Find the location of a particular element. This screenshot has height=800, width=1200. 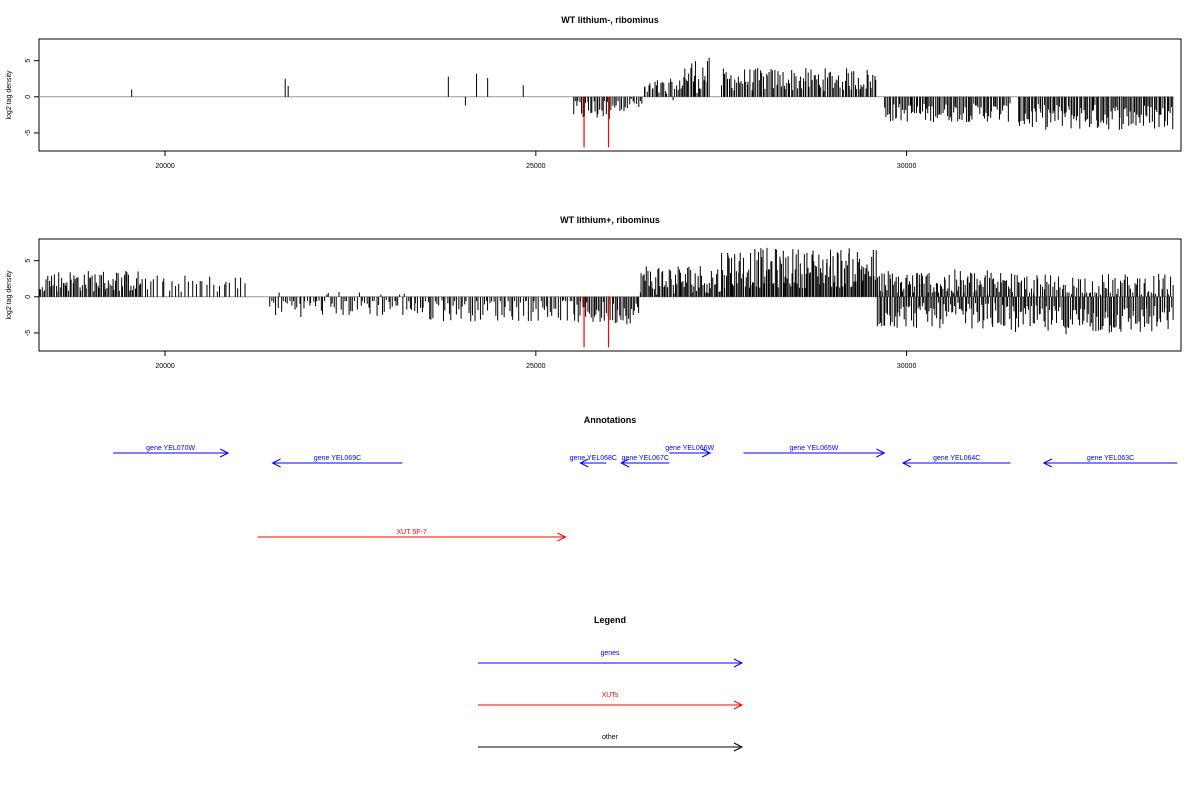

legend: Legend genes XUTs other is located at coordinates (611, 683).